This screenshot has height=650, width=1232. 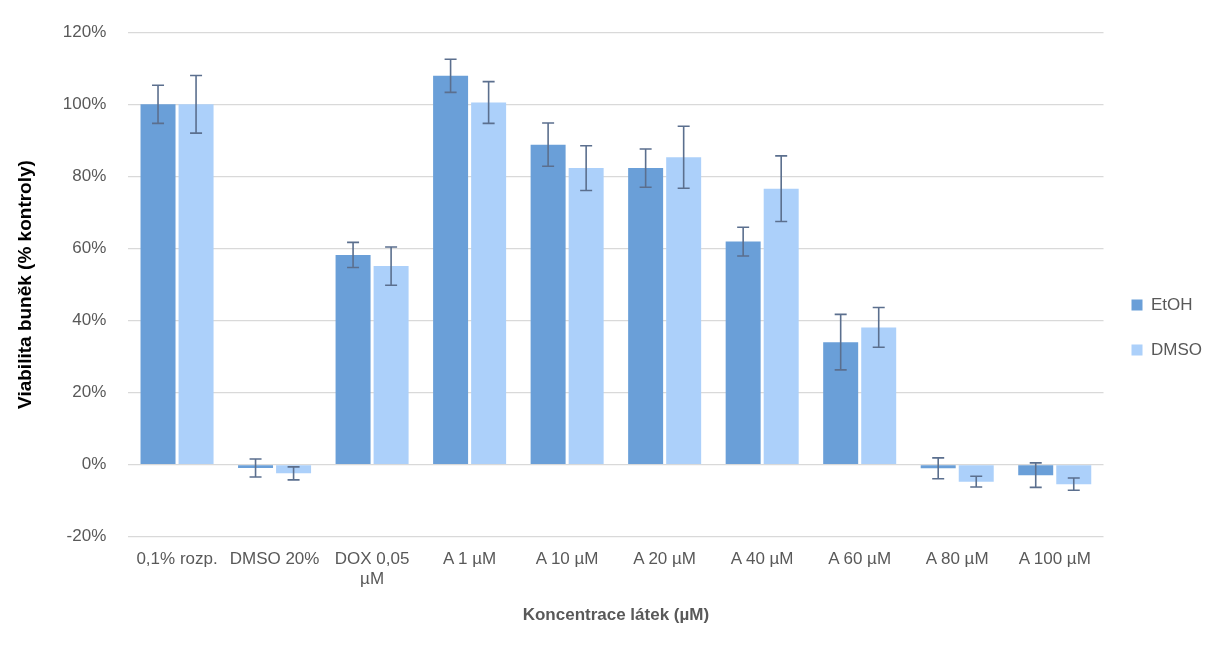 What do you see at coordinates (1054, 558) in the screenshot?
I see `x-tick-label: A 100 µM` at bounding box center [1054, 558].